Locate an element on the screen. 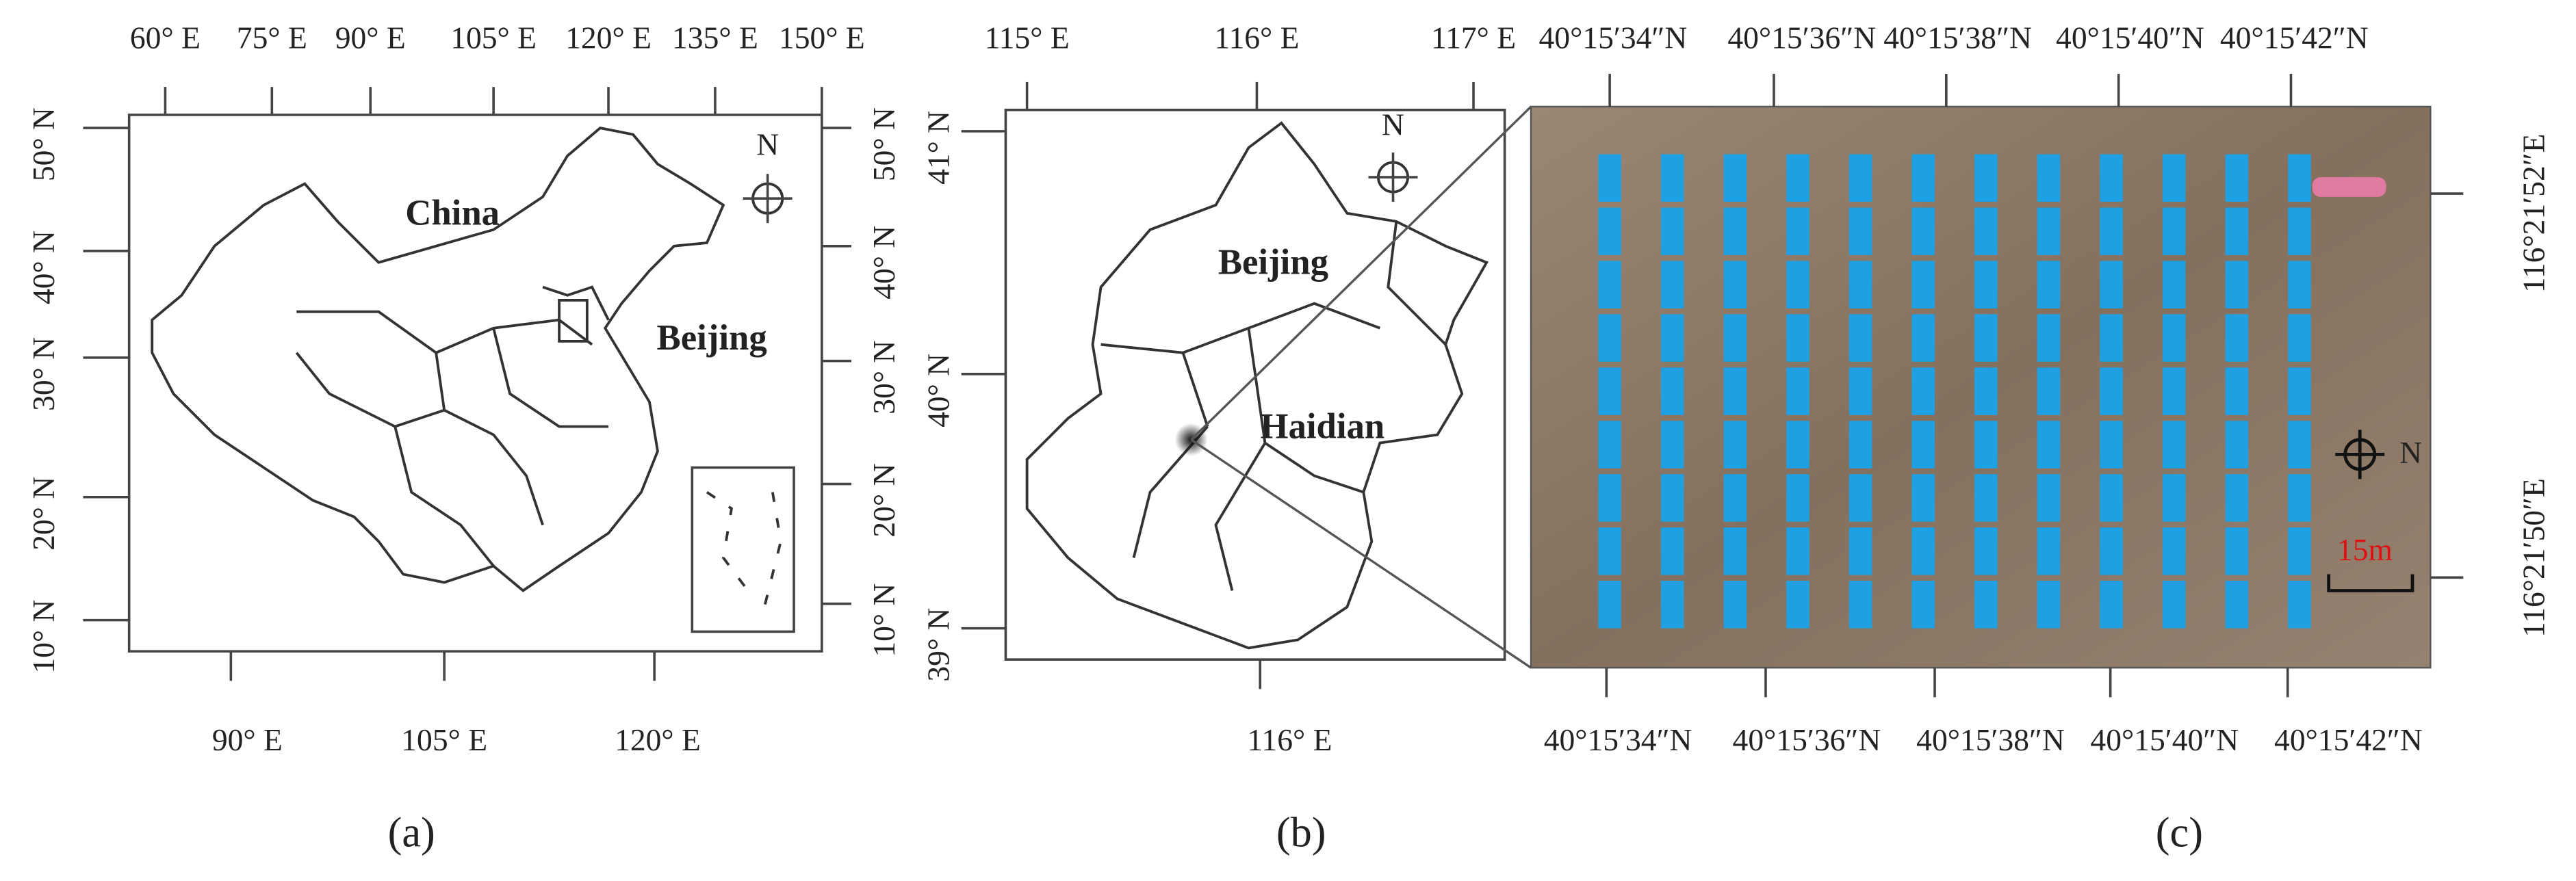 The image size is (2576, 881). left-tick-label: 39° N is located at coordinates (937, 645).